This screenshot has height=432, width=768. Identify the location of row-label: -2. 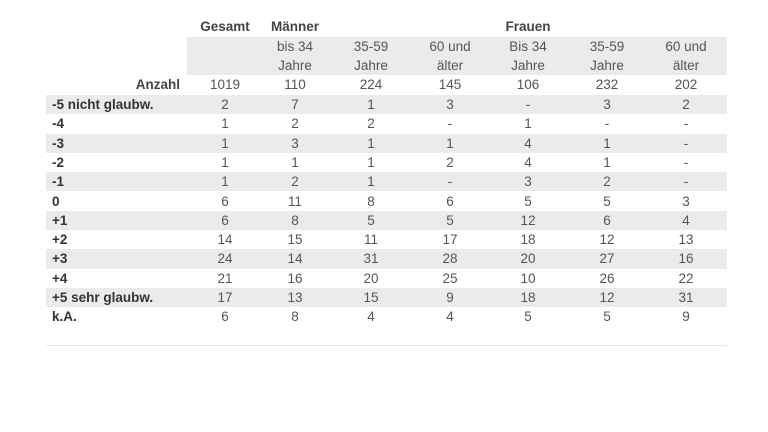
(58, 162).